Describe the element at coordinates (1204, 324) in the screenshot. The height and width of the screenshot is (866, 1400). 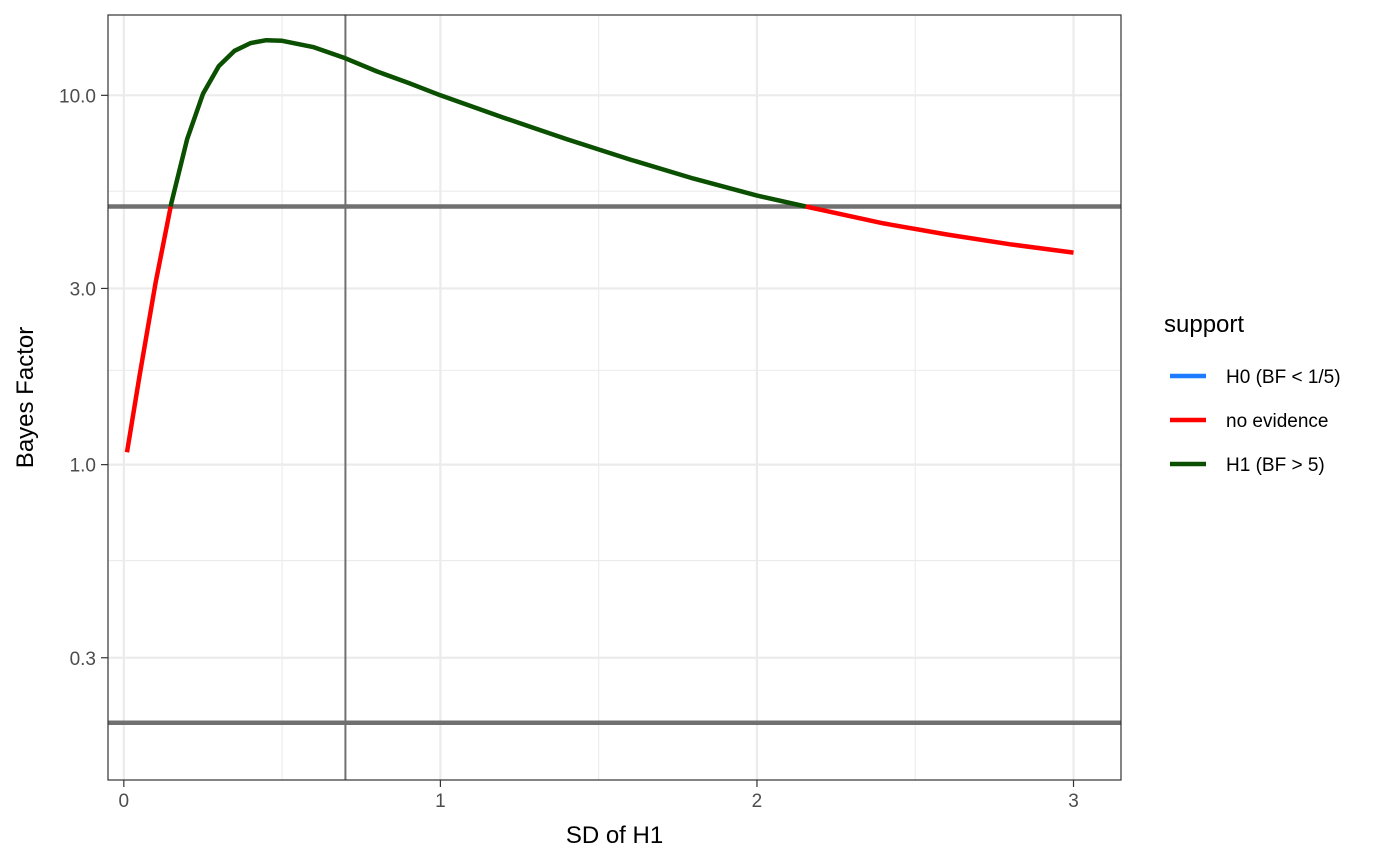
I see `legend-title: support` at that location.